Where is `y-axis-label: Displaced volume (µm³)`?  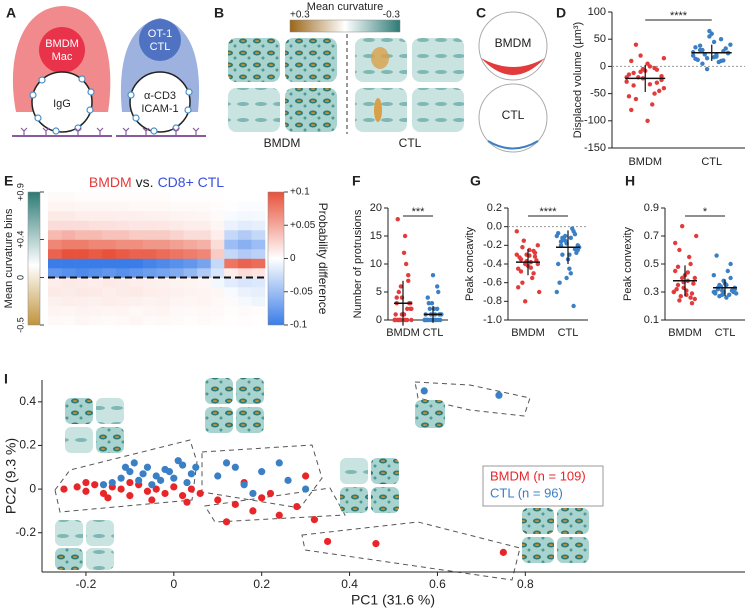
y-axis-label: Displaced volume (µm³) is located at coordinates (578, 80).